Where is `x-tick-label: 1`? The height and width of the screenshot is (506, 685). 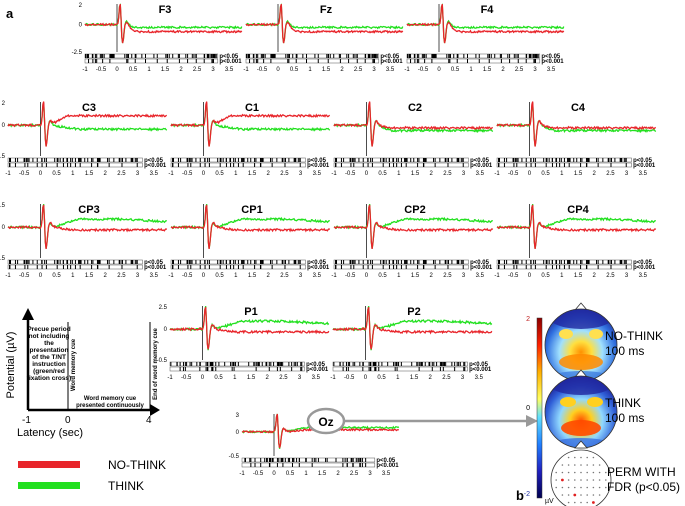 x-tick-label: 1 is located at coordinates (236, 174).